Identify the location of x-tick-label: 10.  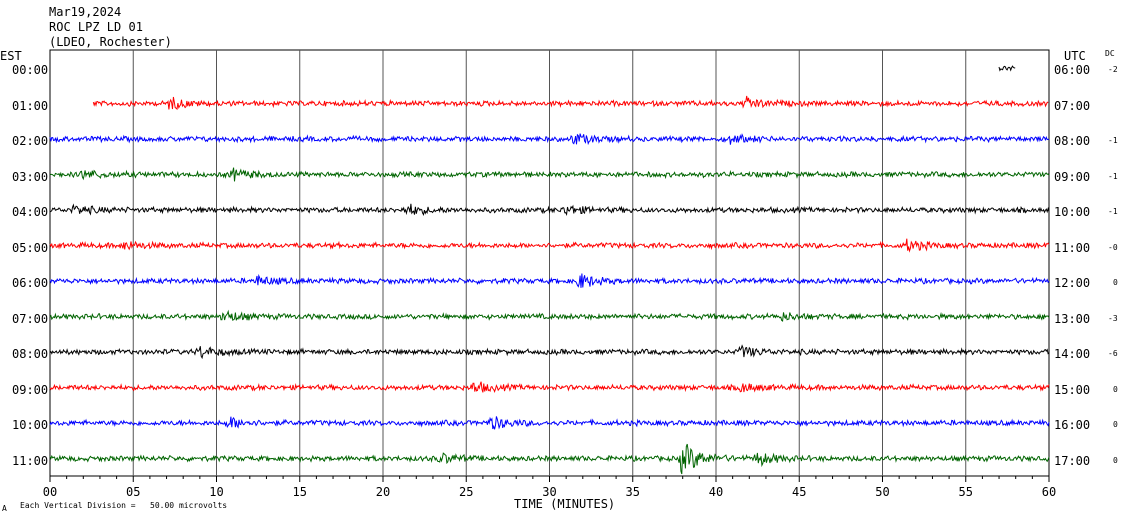
(216, 492).